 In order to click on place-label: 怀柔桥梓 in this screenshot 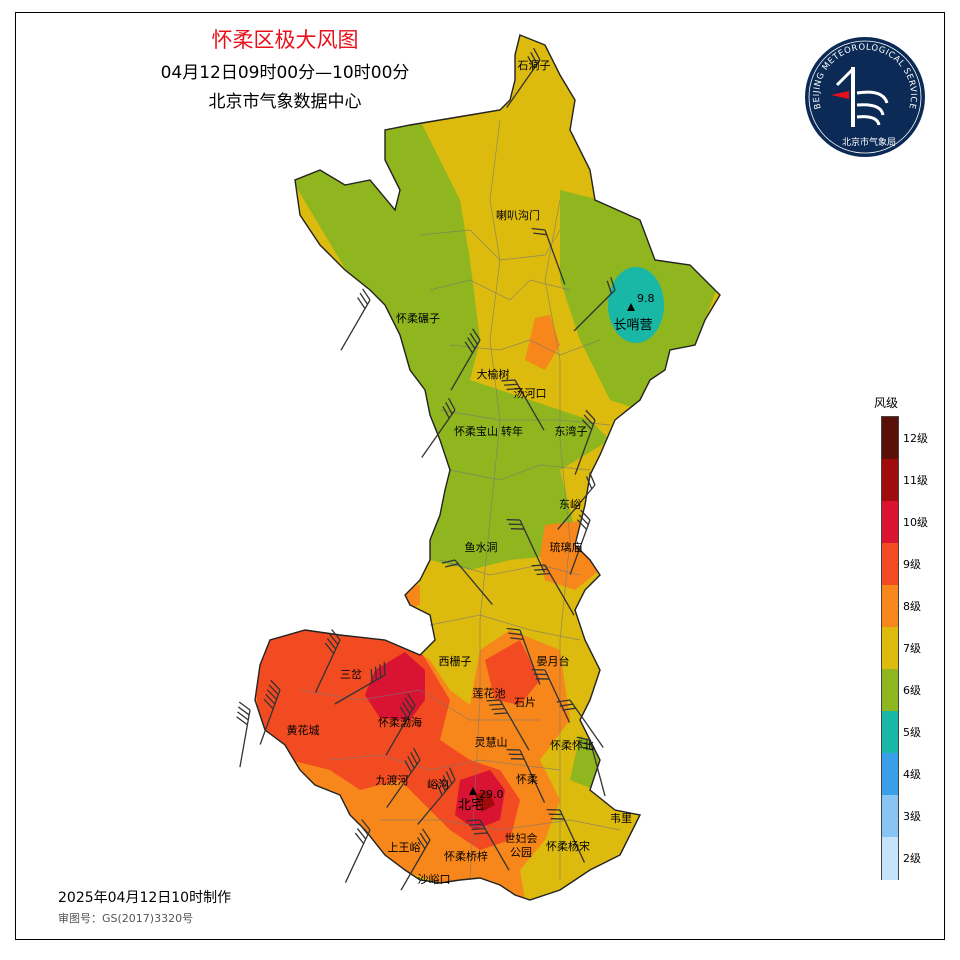, I will do `click(466, 856)`.